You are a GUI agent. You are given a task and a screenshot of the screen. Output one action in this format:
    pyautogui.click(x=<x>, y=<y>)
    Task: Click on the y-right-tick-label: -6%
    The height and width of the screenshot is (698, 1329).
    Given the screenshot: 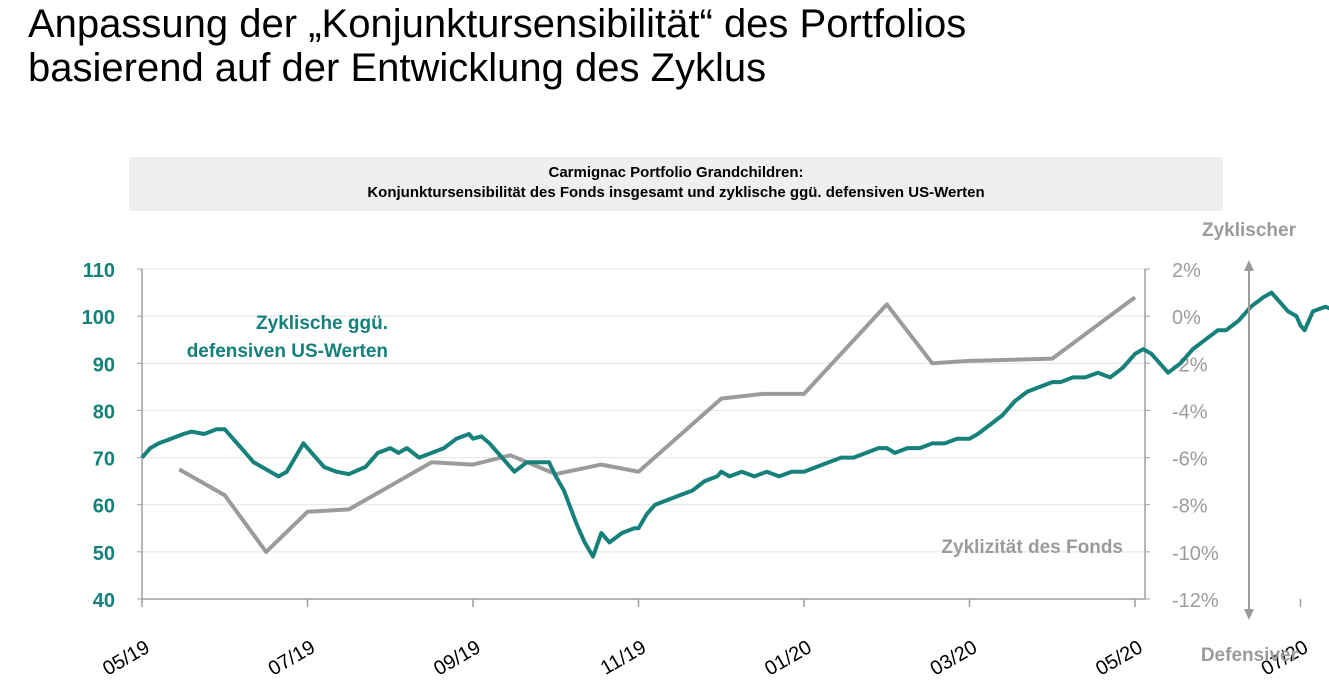 What is the action you would take?
    pyautogui.click(x=1190, y=460)
    